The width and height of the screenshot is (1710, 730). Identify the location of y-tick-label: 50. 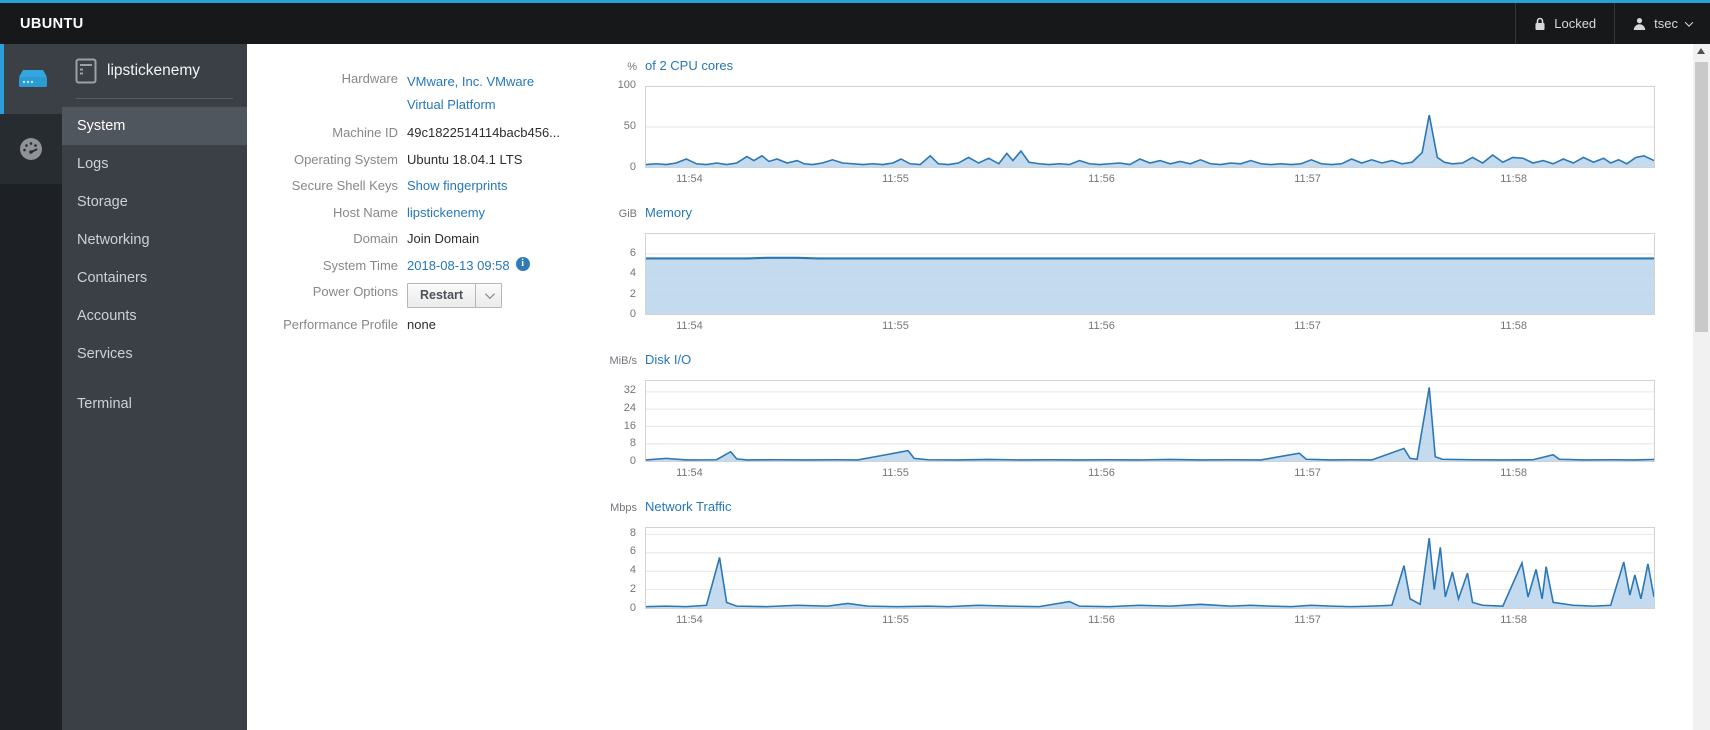
(629, 126).